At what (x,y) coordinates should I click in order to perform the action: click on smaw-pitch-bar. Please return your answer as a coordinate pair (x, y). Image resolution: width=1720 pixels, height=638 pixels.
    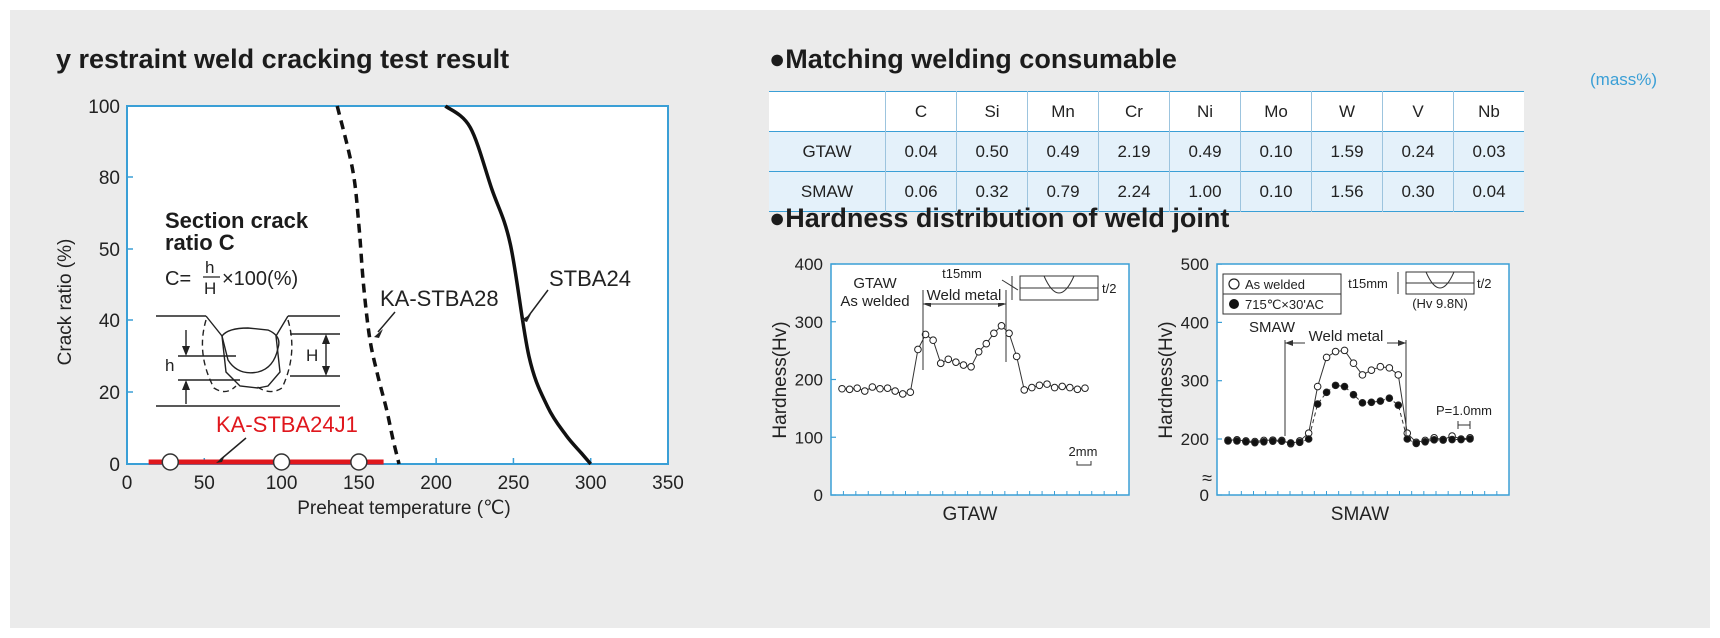
    Looking at the image, I should click on (1464, 425).